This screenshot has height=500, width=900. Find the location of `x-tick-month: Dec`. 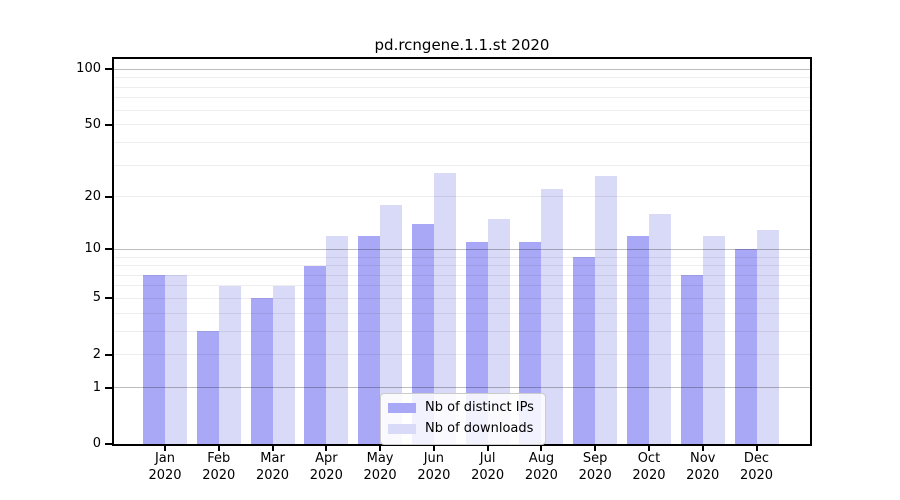

x-tick-month: Dec is located at coordinates (756, 458).